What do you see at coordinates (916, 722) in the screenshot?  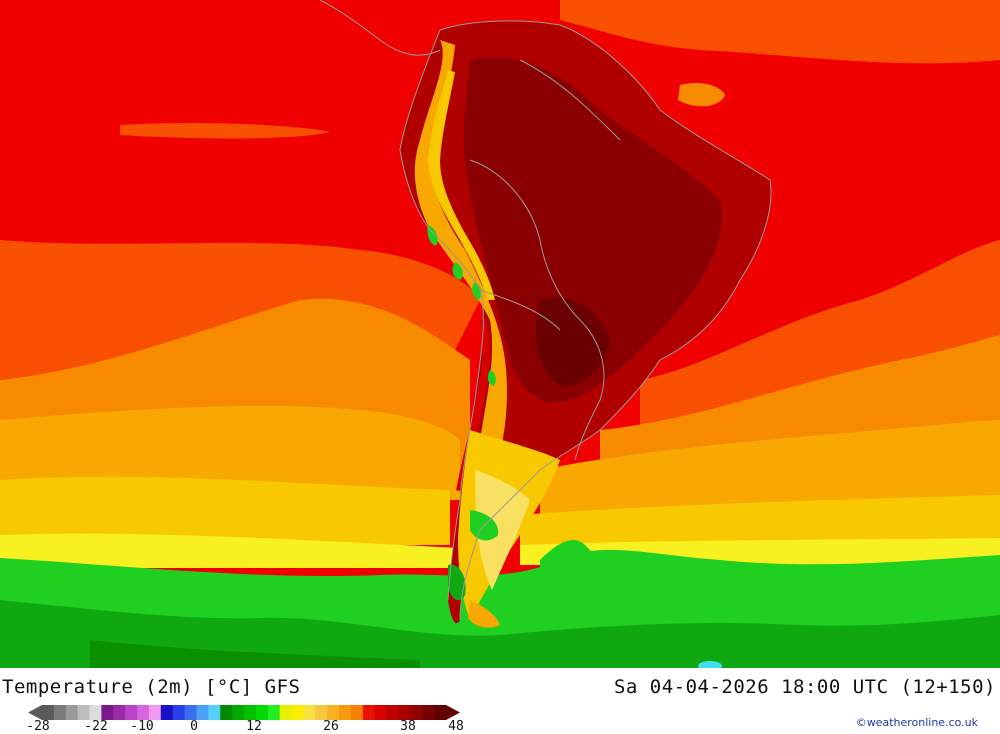 I see `credit-link: ©weatheronline.co.uk` at bounding box center [916, 722].